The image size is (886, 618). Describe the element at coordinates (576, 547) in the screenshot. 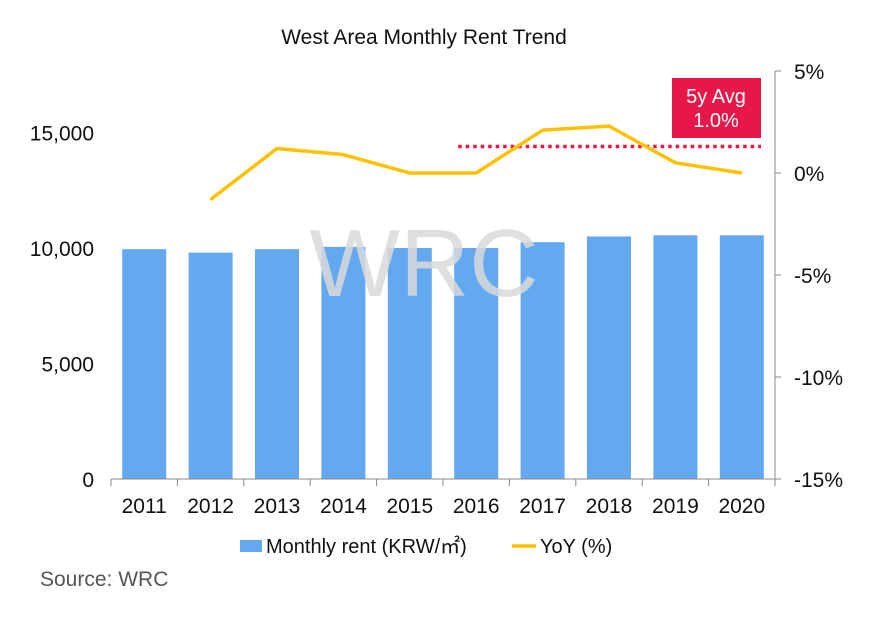

I see `legend-label-yoy: YoY (%)` at that location.